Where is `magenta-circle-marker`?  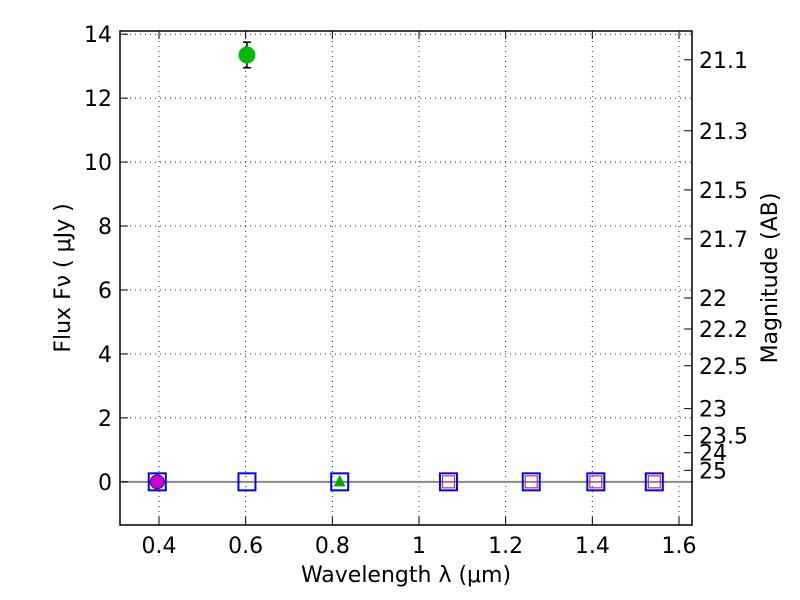
magenta-circle-marker is located at coordinates (157, 482).